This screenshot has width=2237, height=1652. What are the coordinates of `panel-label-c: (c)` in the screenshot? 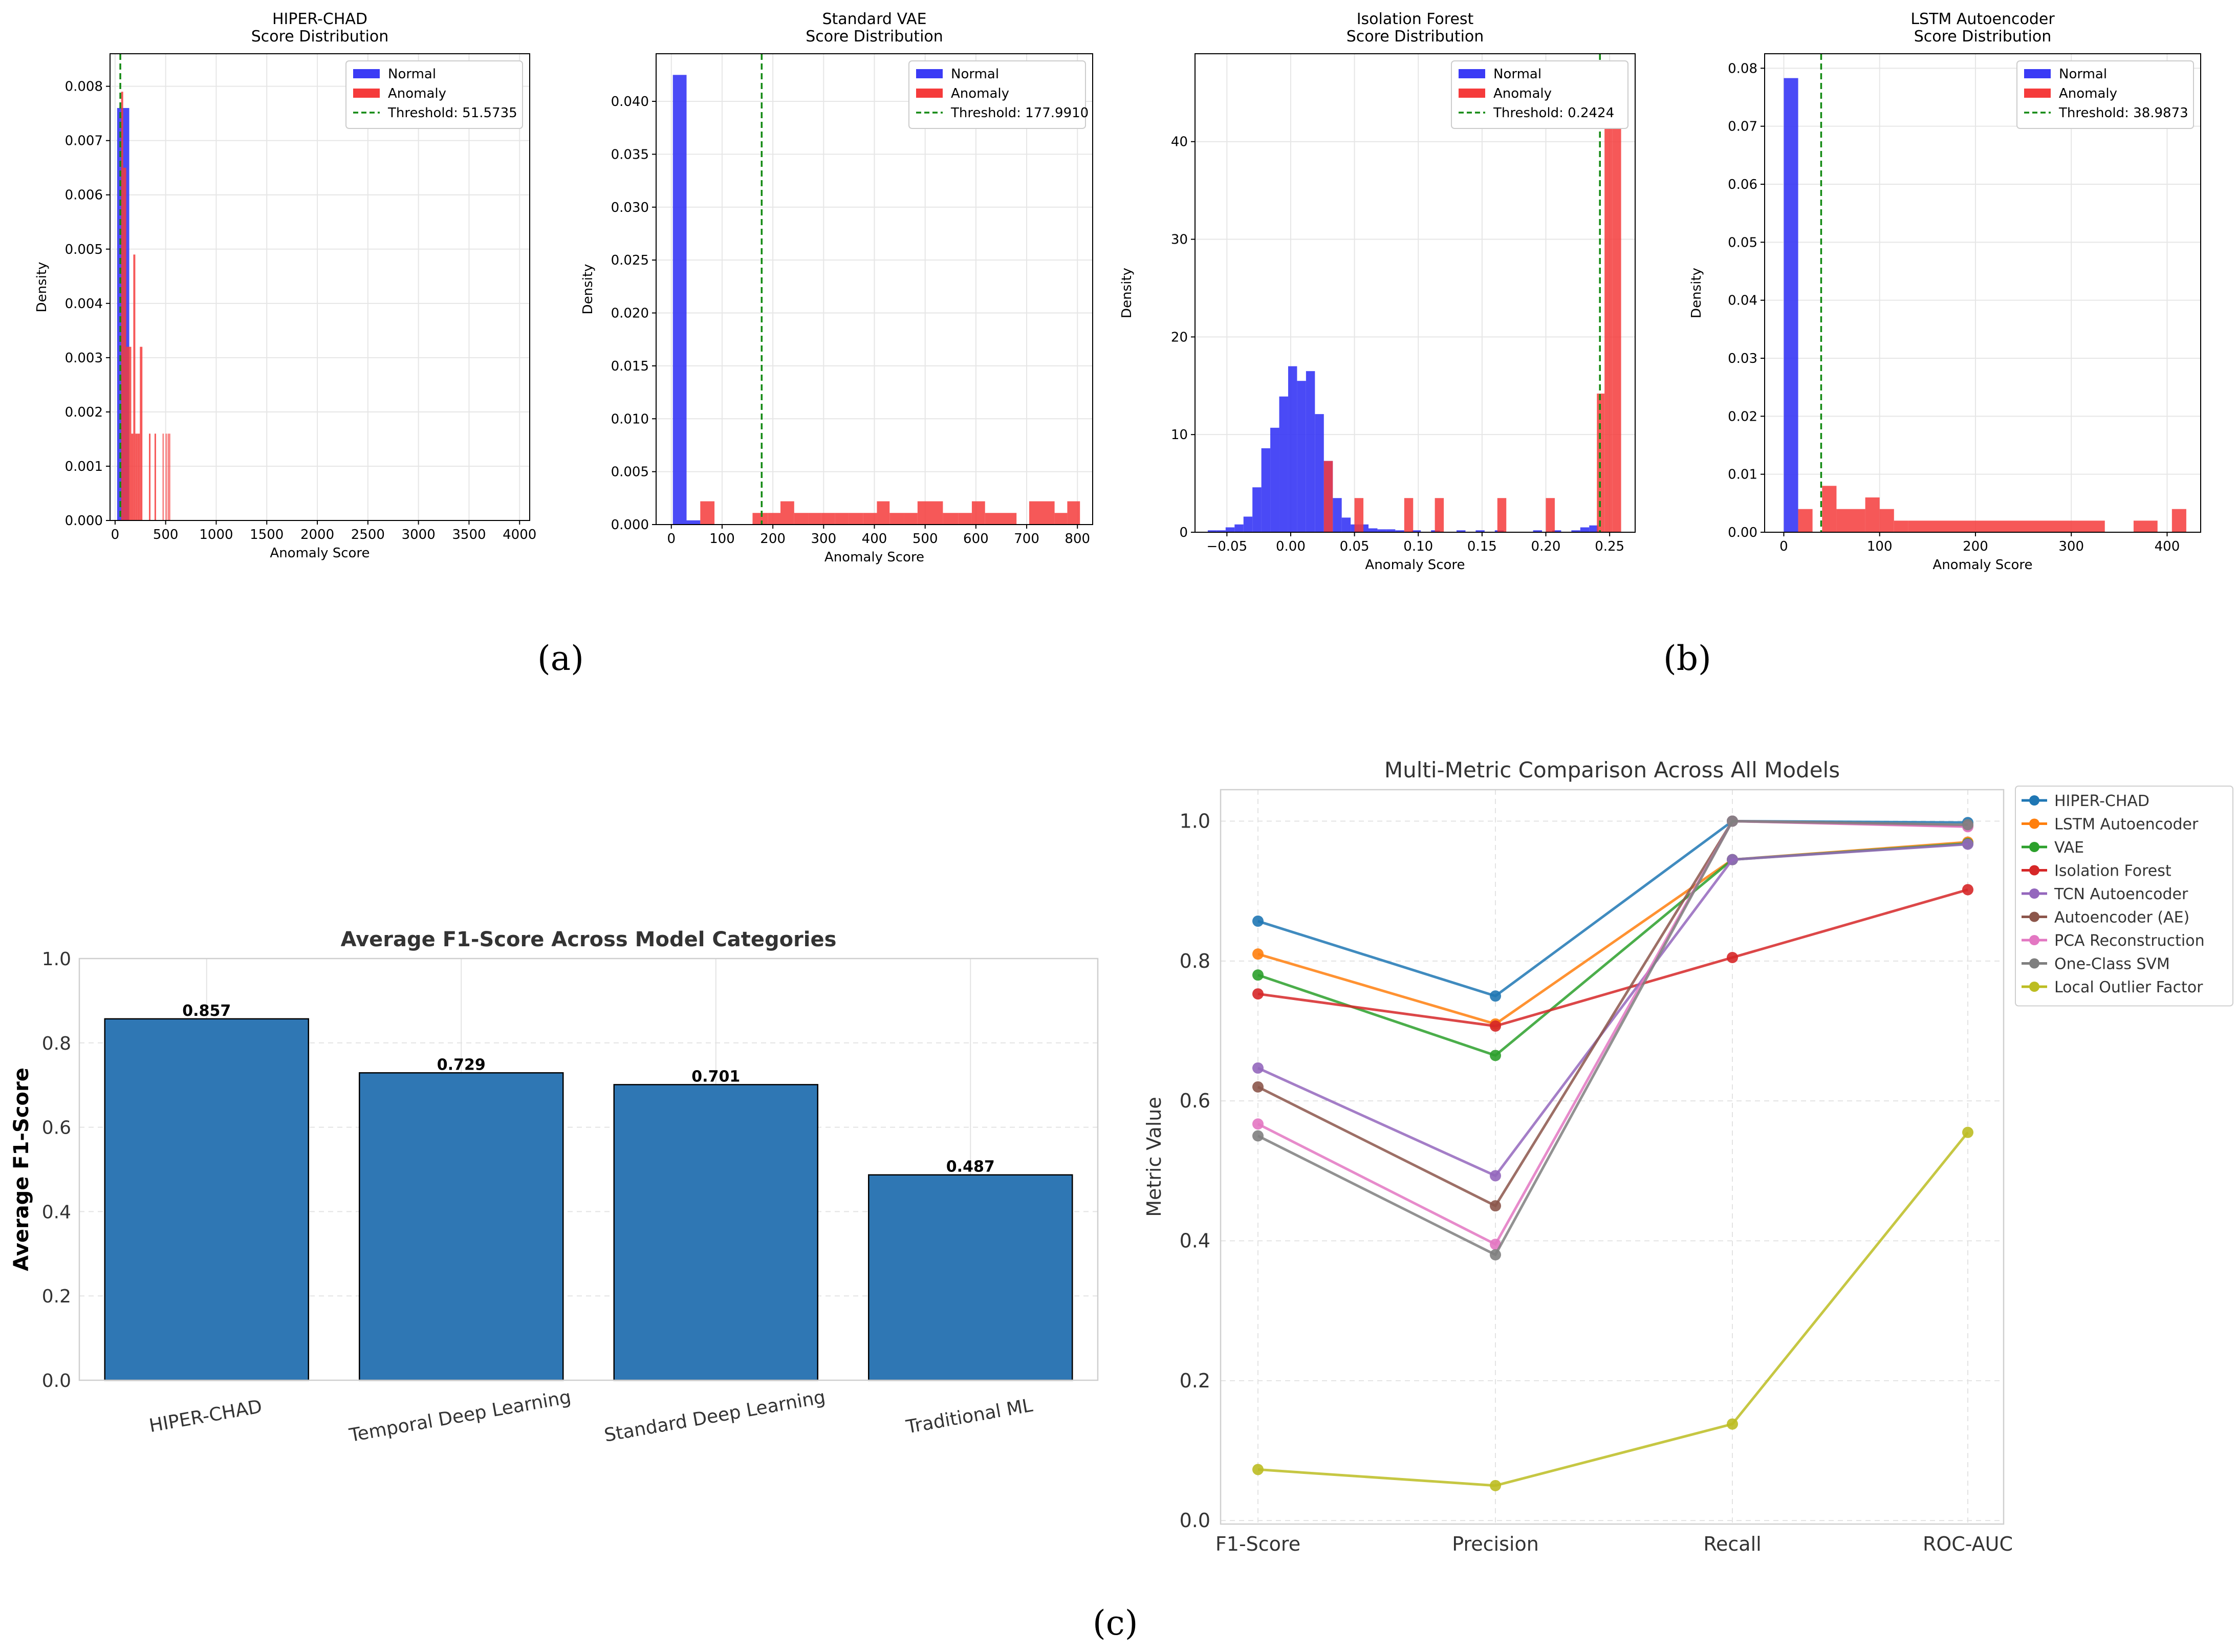 It's located at (1116, 1623).